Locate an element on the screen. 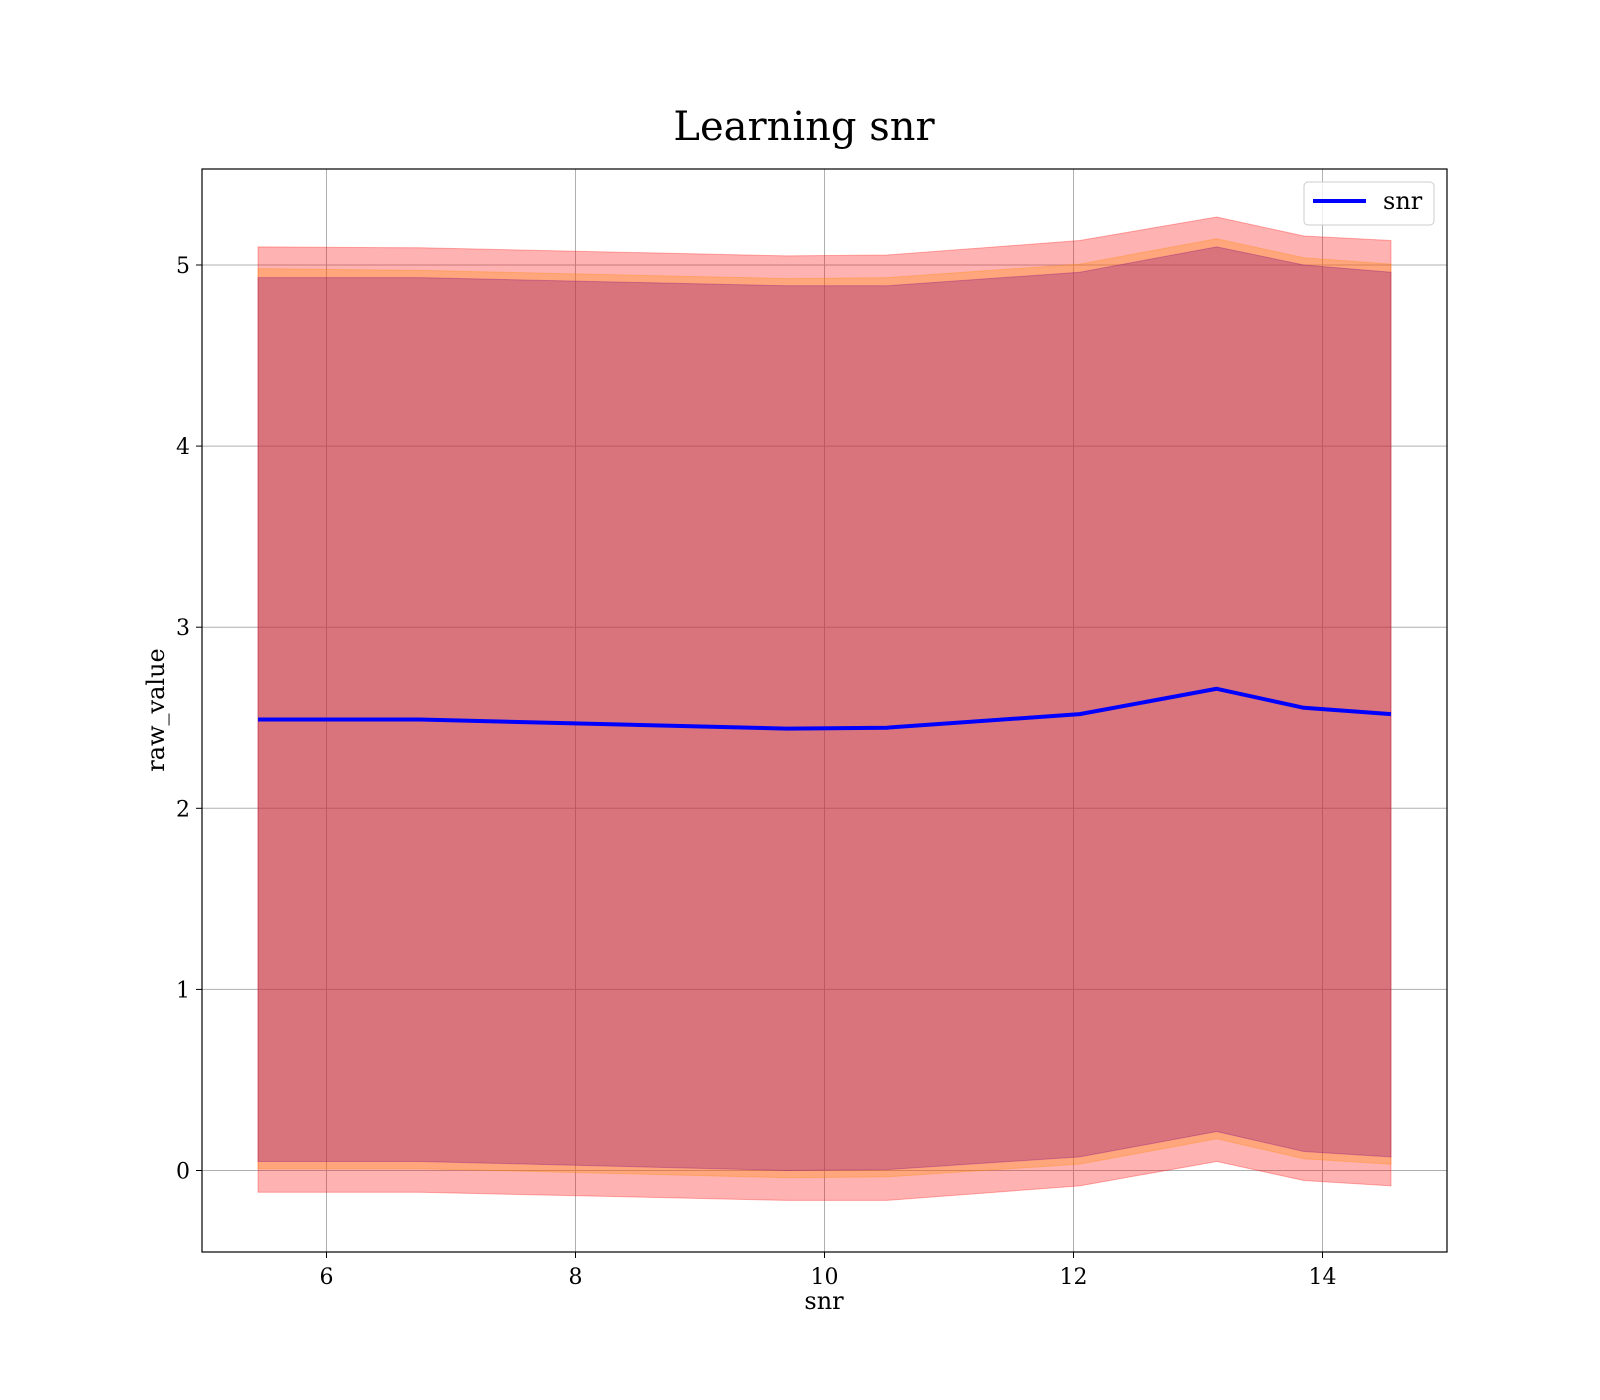 This screenshot has width=1600, height=1400. y-axis-label: raw_value is located at coordinates (156, 710).